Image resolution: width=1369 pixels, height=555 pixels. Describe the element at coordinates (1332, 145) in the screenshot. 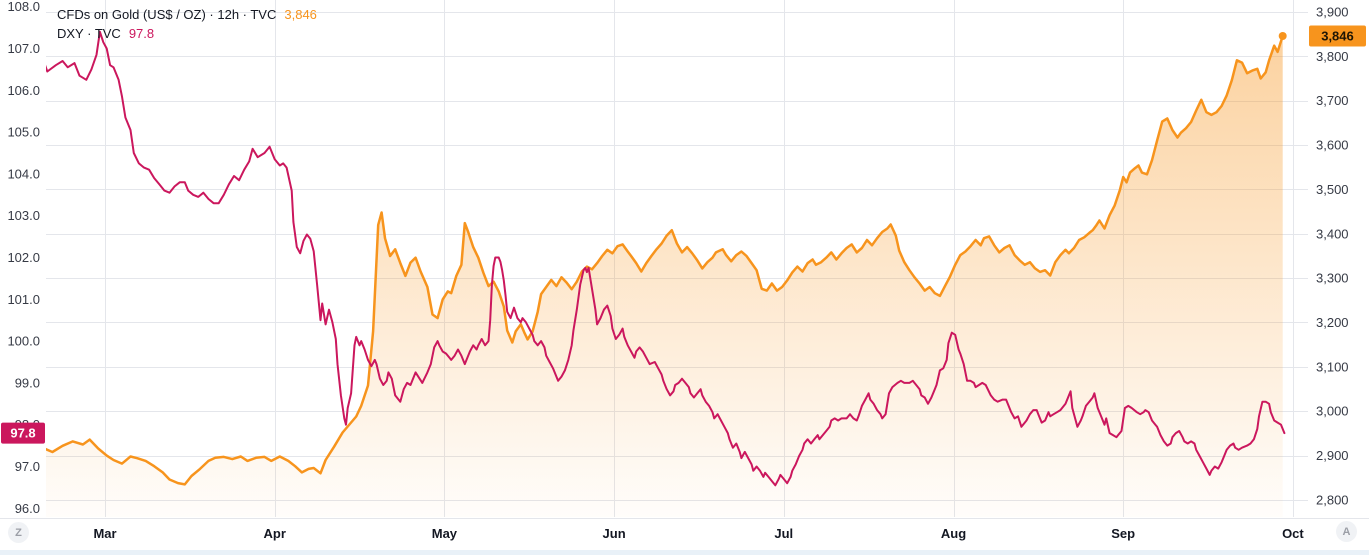

I see `right-axis-tick-label: 3,600` at that location.